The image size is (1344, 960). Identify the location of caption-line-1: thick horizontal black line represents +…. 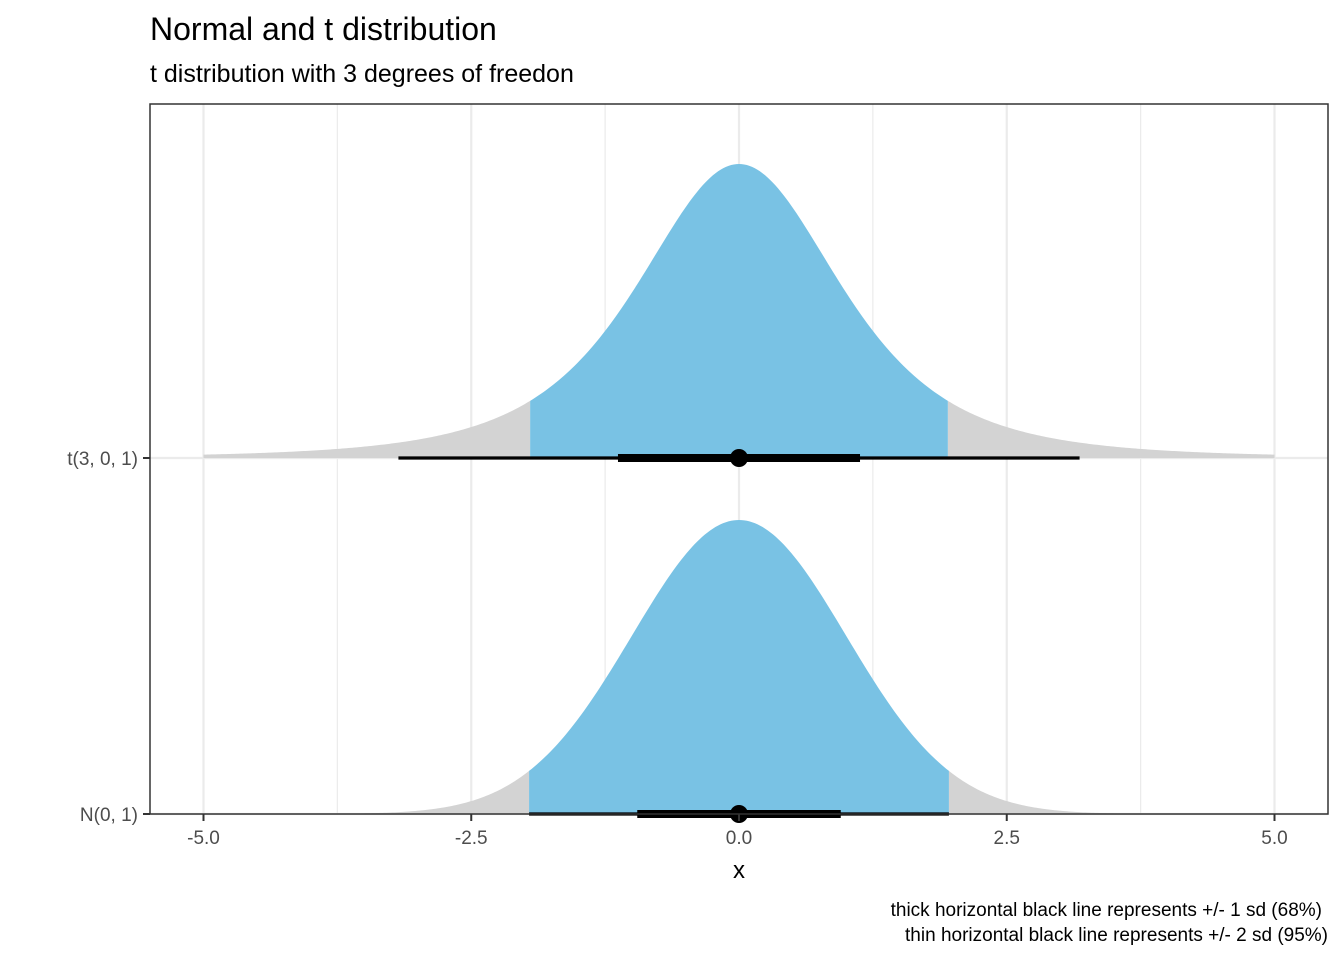
(1106, 910).